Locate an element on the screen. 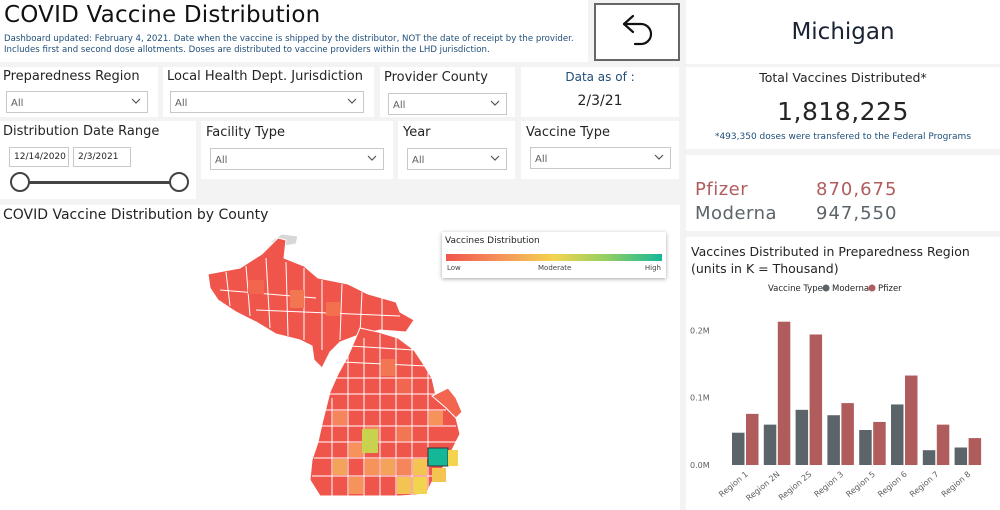  x-tick-label: Region 8 is located at coordinates (956, 484).